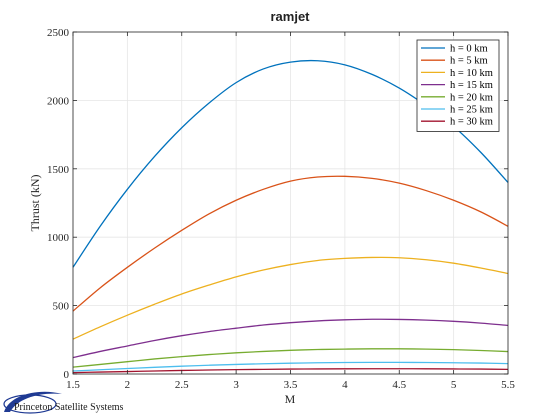  I want to click on x-tick-label: 4.5, so click(399, 385).